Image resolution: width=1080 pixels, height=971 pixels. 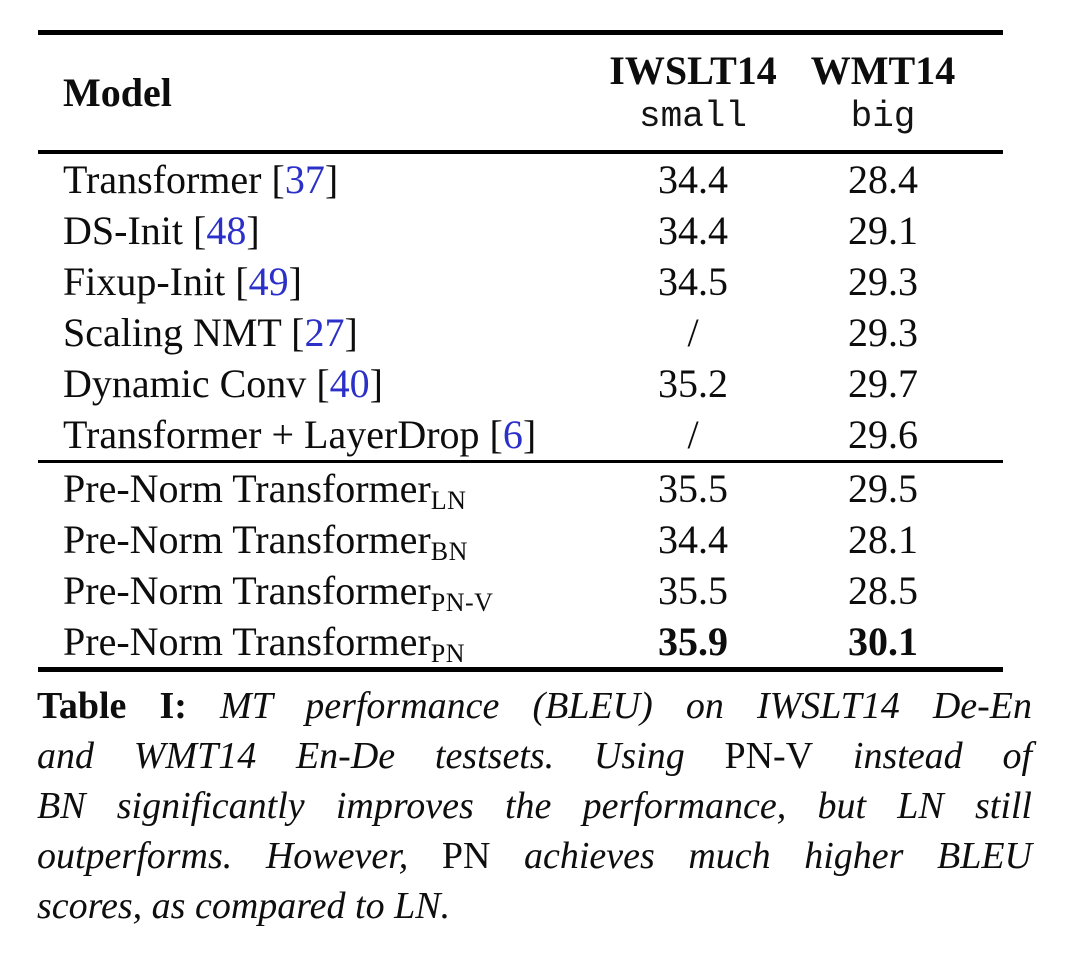 I want to click on model-cell: Transformer [37], so click(x=201, y=179).